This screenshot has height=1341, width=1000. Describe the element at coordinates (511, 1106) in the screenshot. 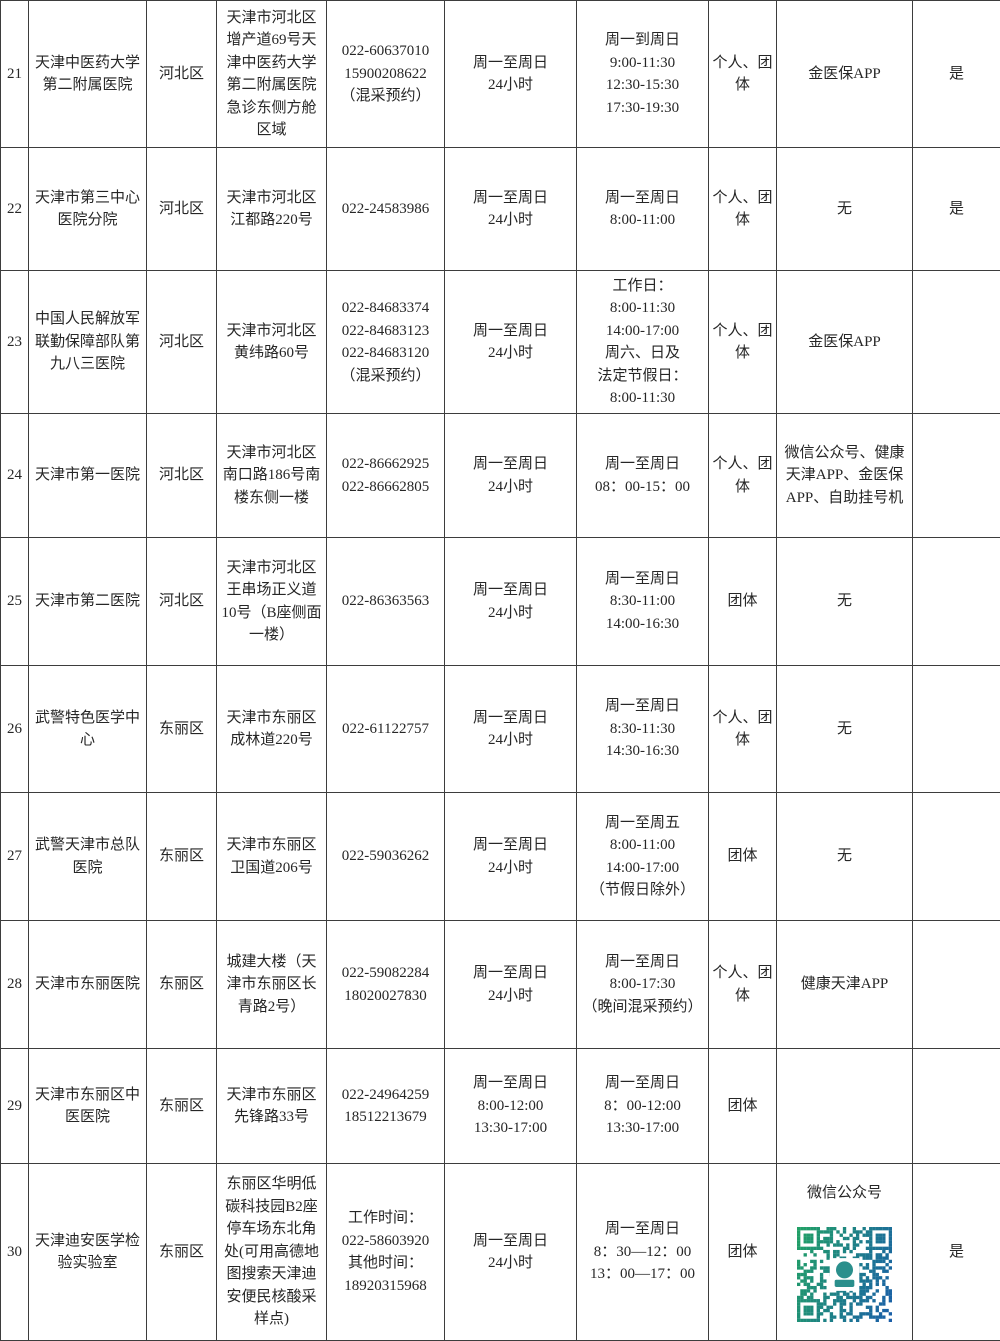

I see `opening-hours: 周一至周日 8:00-12:00 13:30-17:00` at that location.